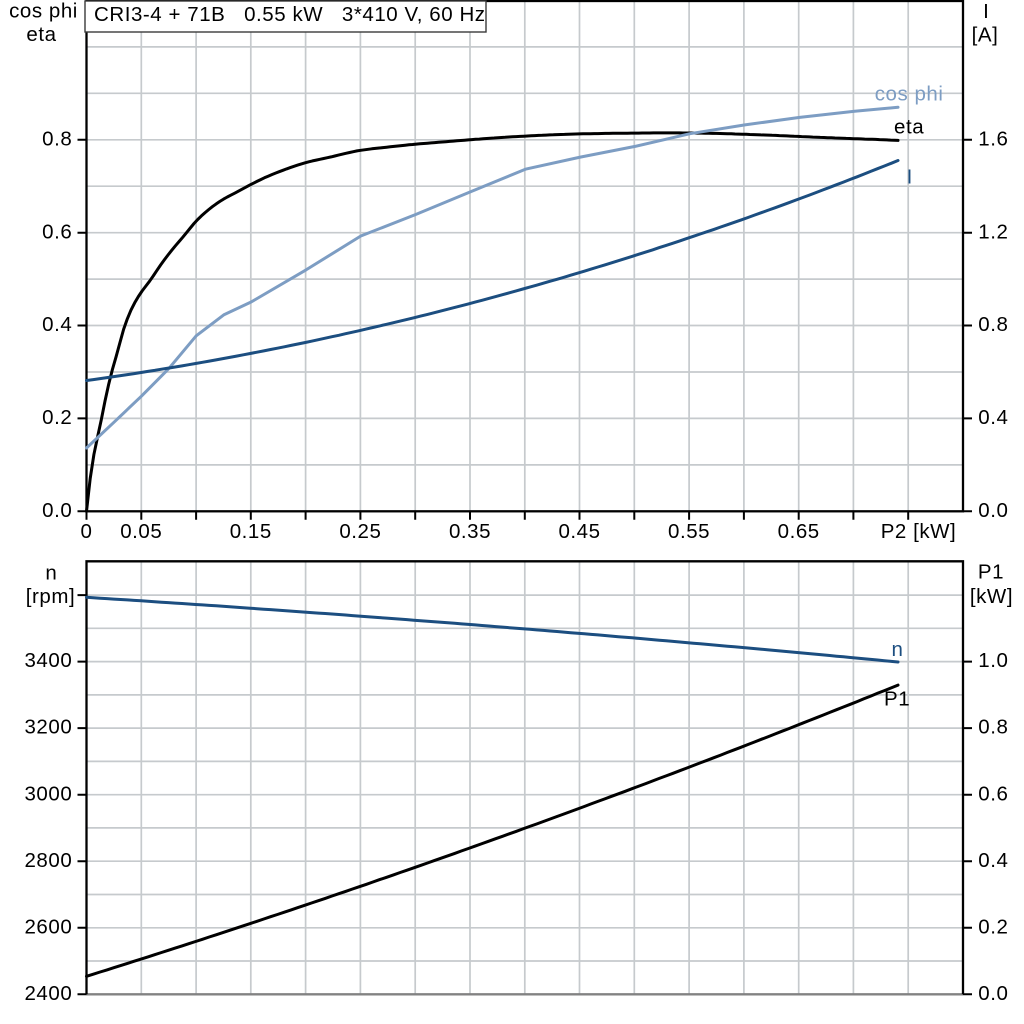  I want to click on svg-text: 0.25, so click(360, 531).